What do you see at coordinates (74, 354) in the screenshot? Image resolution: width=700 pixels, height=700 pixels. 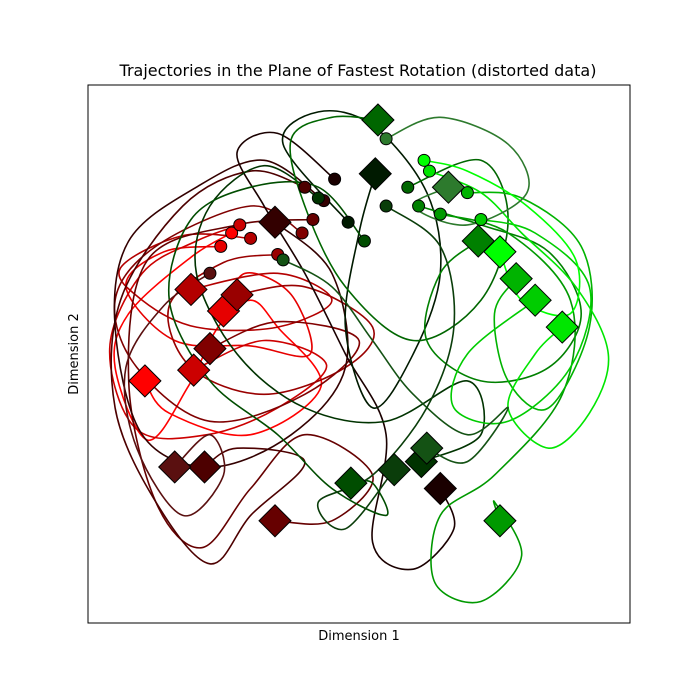 I see `y-axis-label: Dimension 2` at bounding box center [74, 354].